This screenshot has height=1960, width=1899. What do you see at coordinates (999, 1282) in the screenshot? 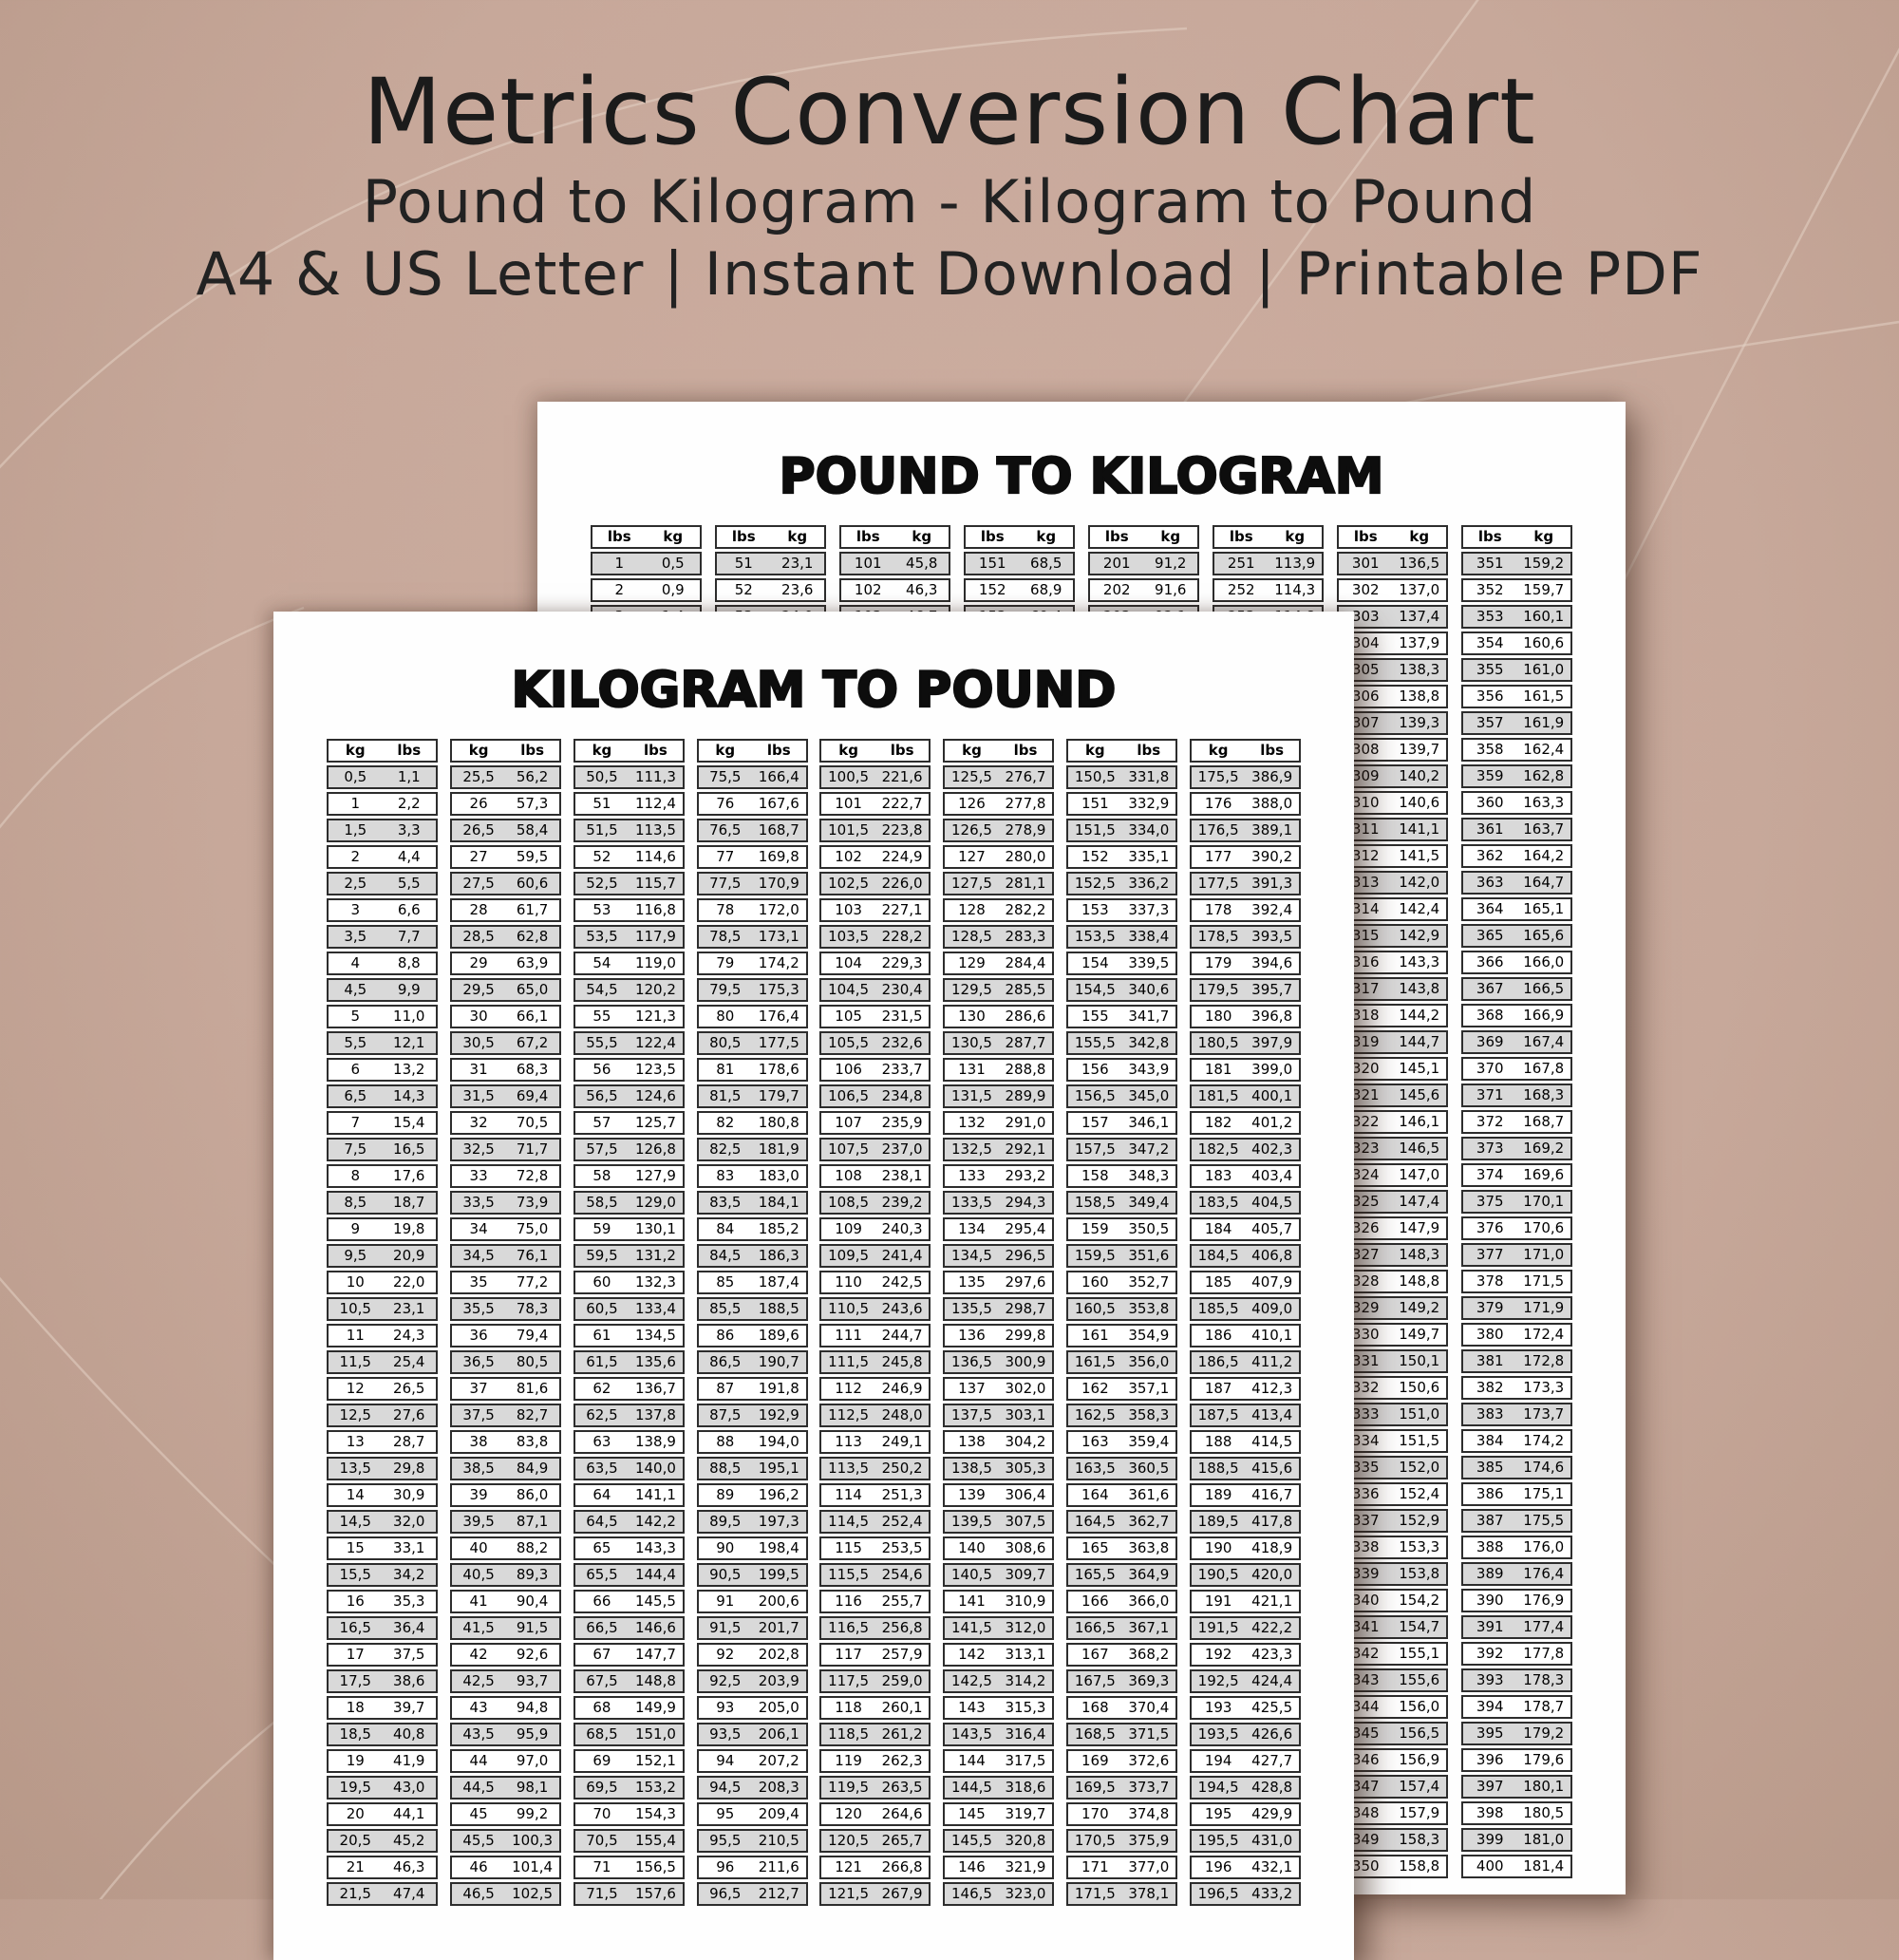
I see `table-row: 135 297,6` at bounding box center [999, 1282].